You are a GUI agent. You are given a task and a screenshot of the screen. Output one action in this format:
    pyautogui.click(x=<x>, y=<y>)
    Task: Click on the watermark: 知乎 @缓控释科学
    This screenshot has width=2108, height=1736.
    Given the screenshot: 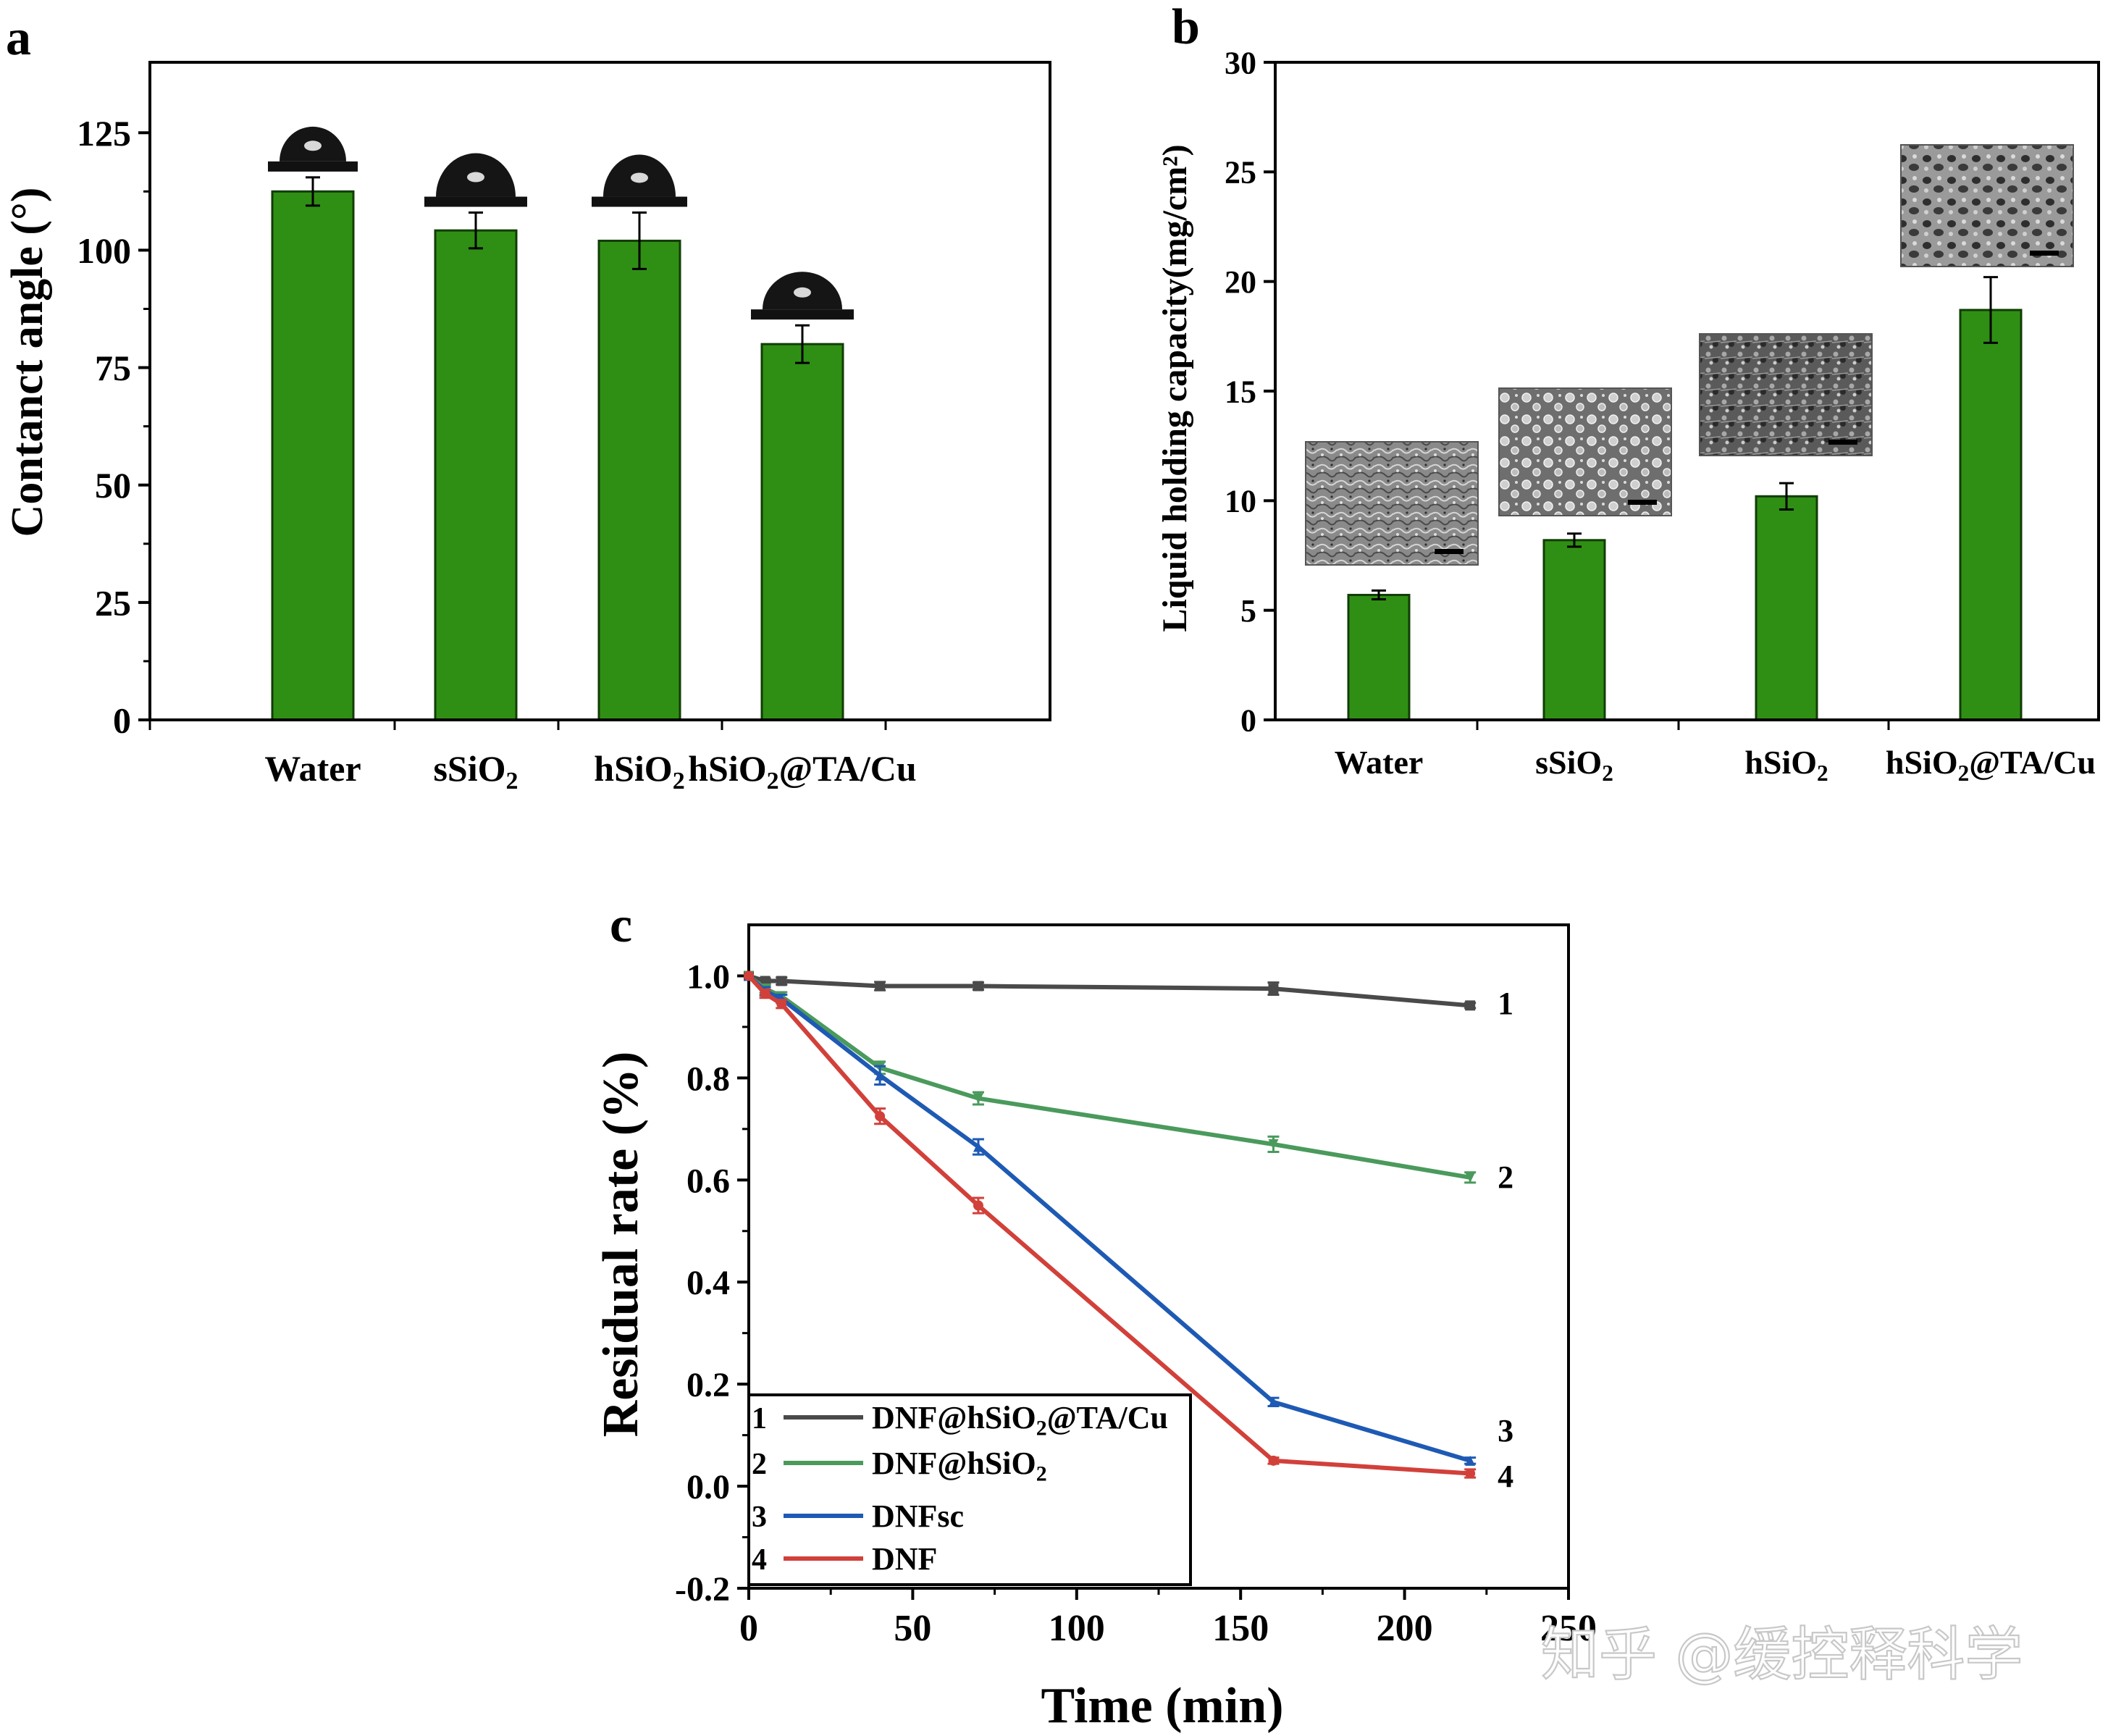 What is the action you would take?
    pyautogui.click(x=1782, y=1655)
    